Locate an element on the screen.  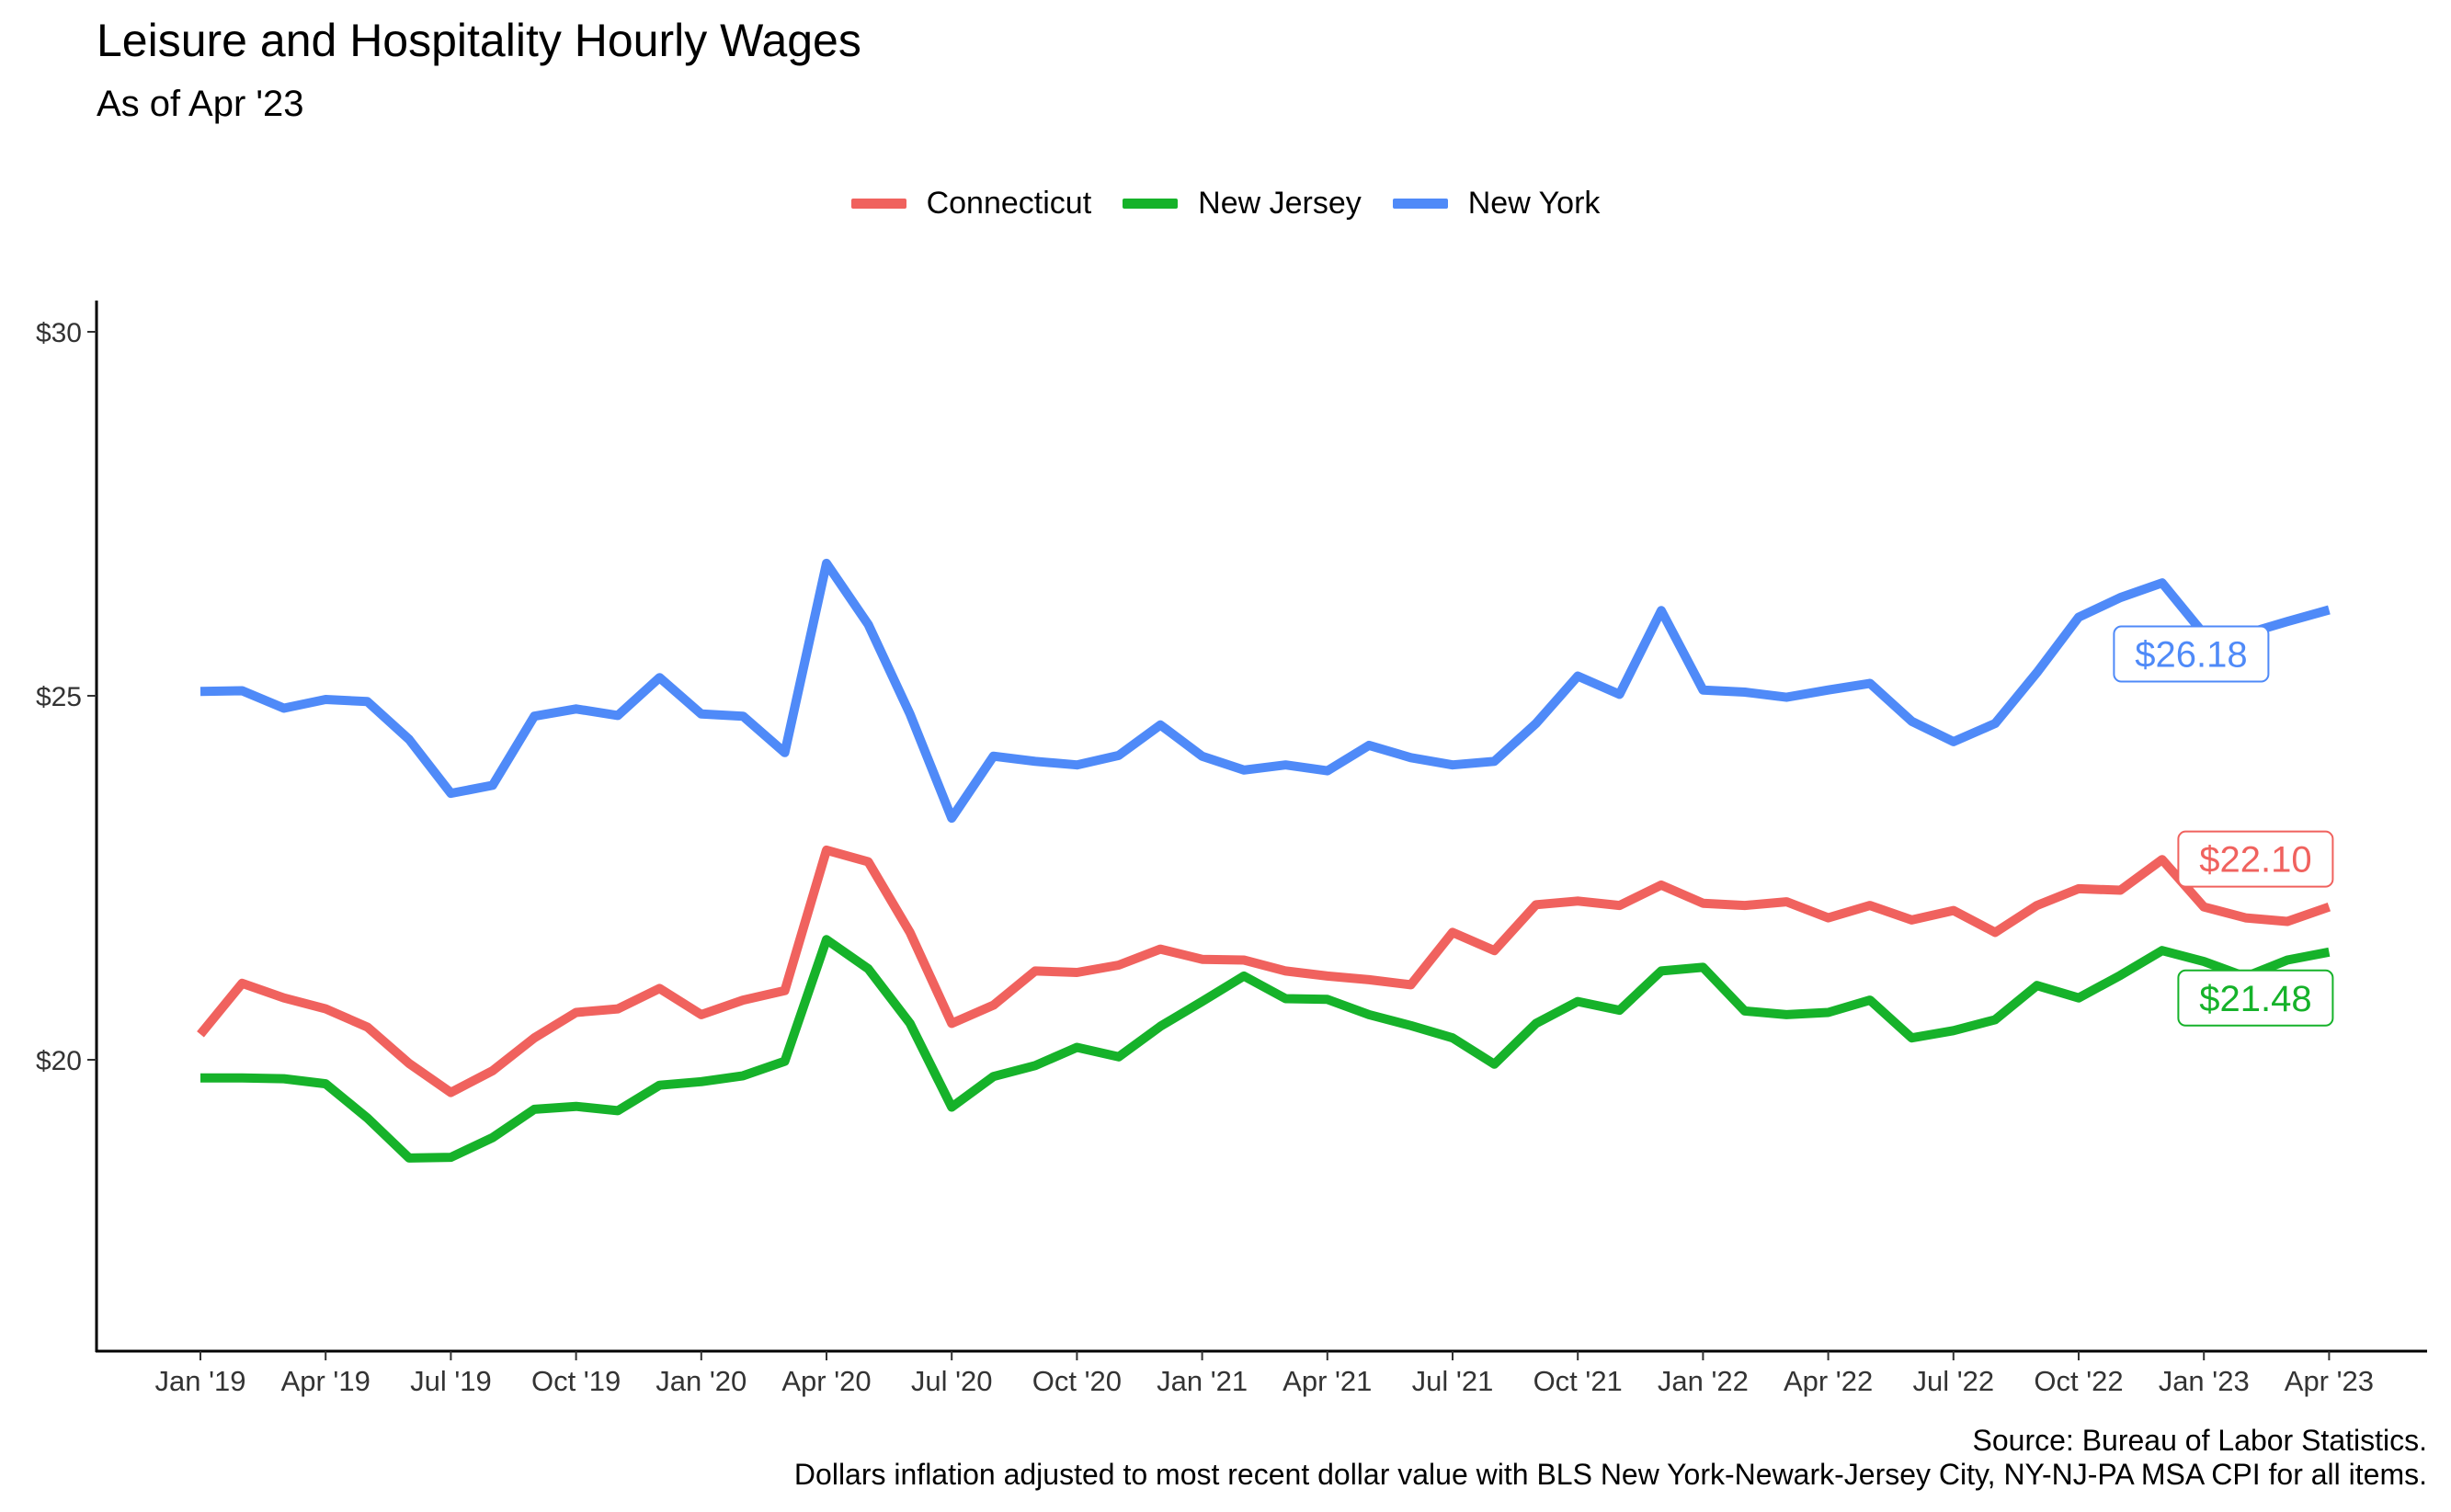
x-tick-label: Apr '20 is located at coordinates (826, 1381).